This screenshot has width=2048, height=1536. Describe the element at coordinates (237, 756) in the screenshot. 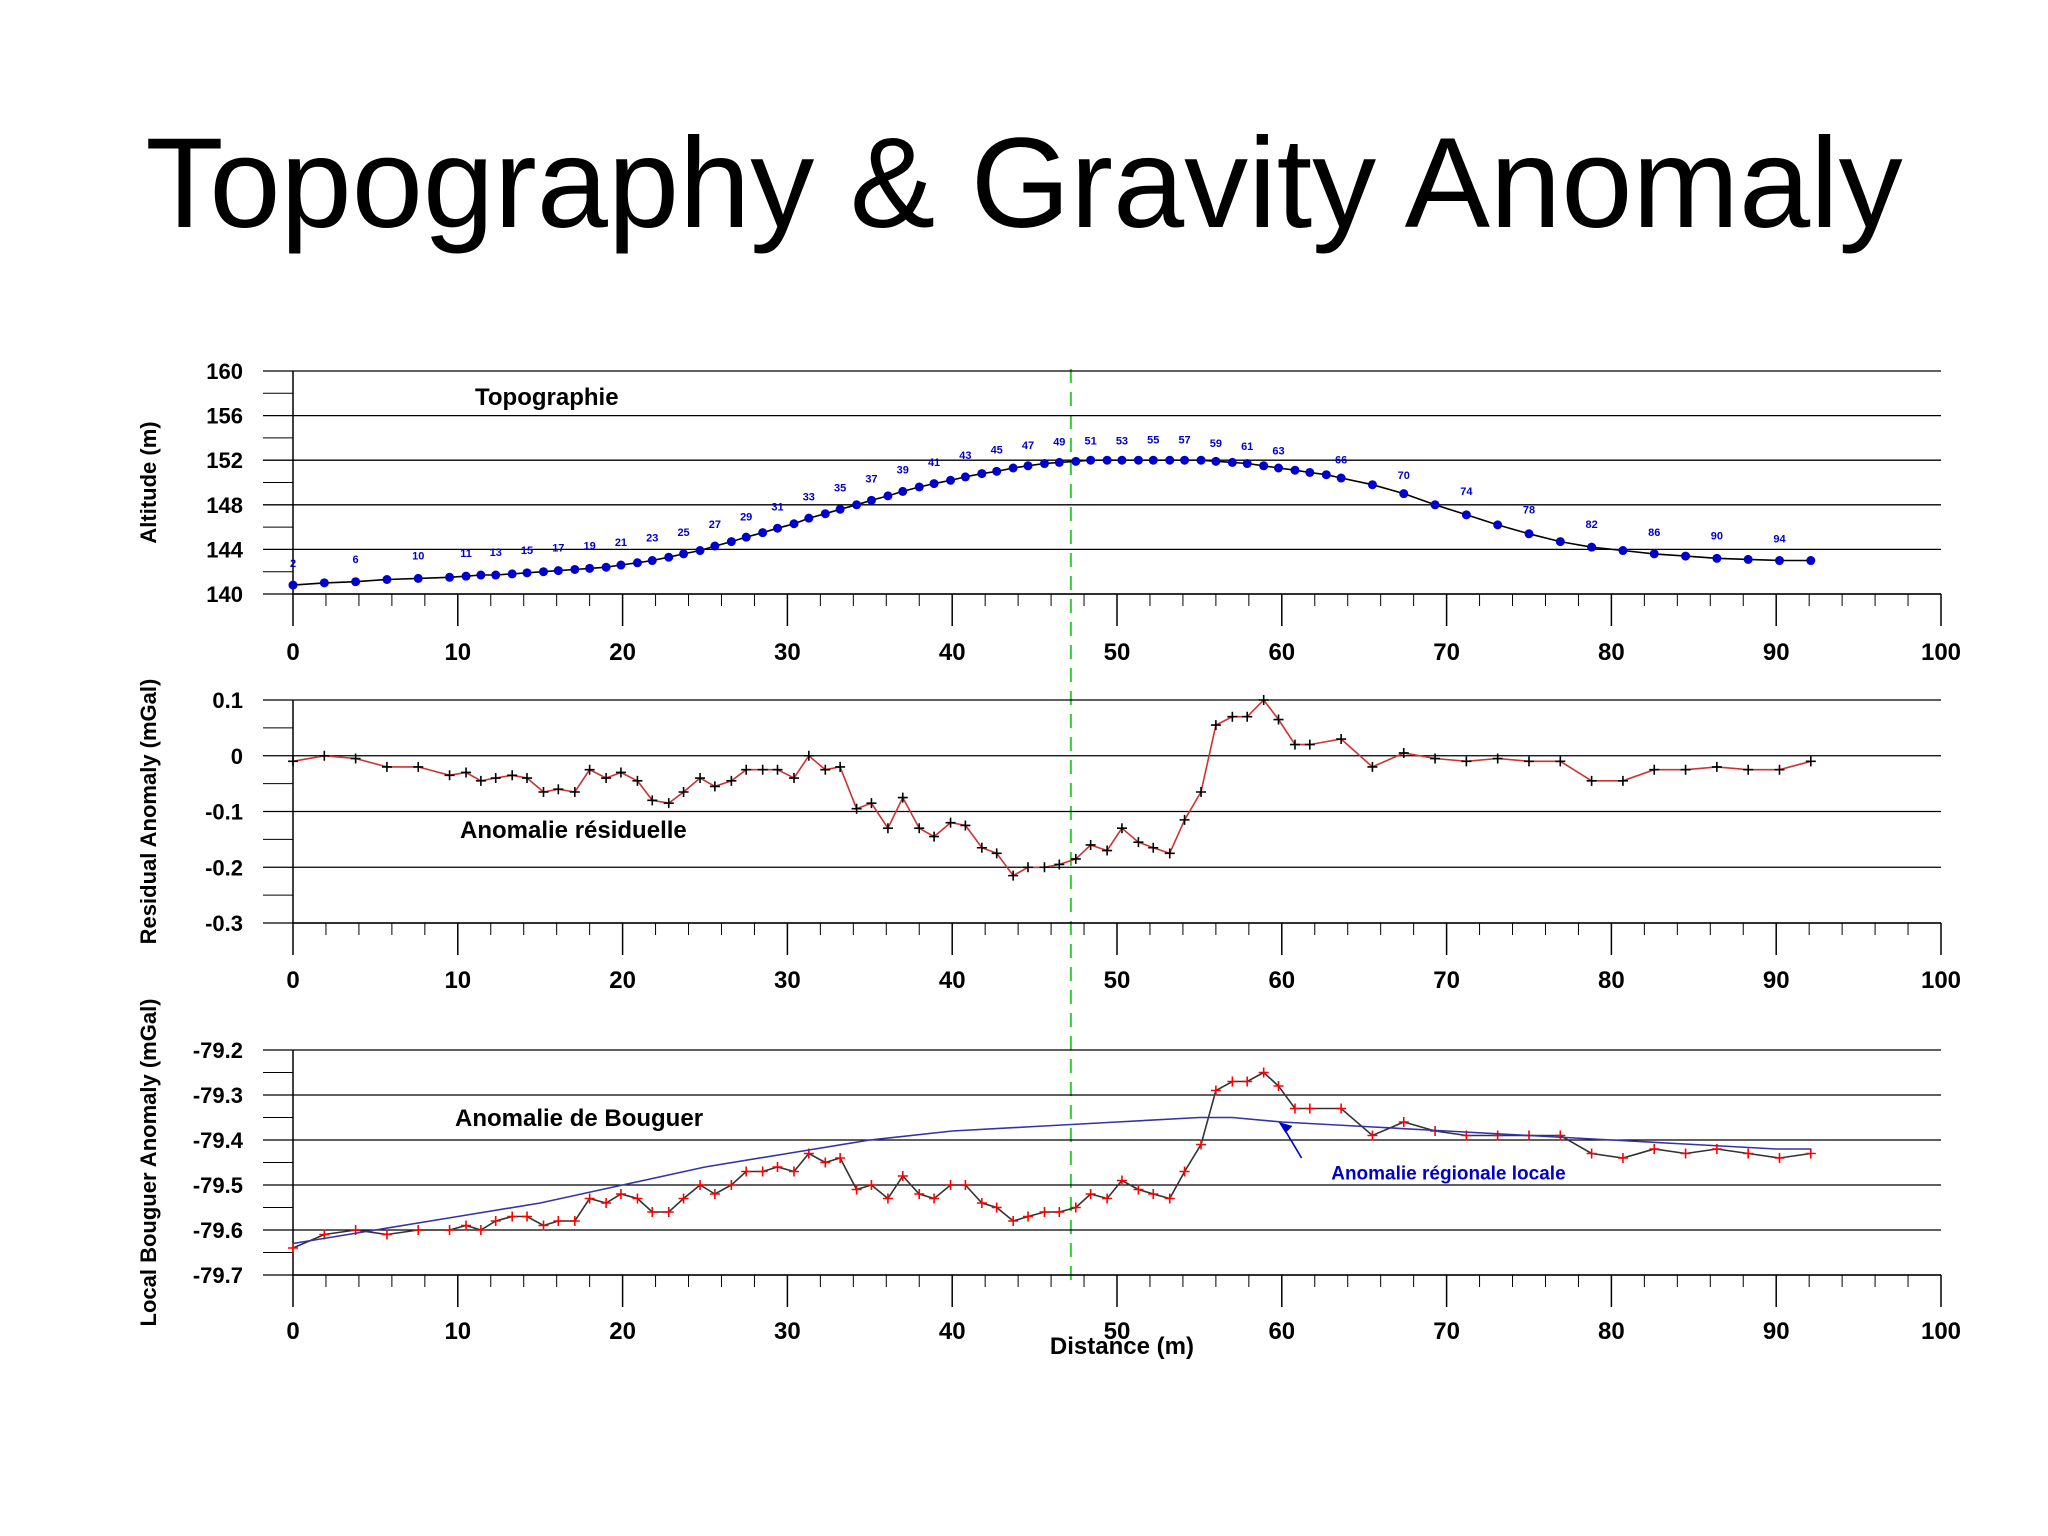

I see `y-tick-label: 0` at that location.